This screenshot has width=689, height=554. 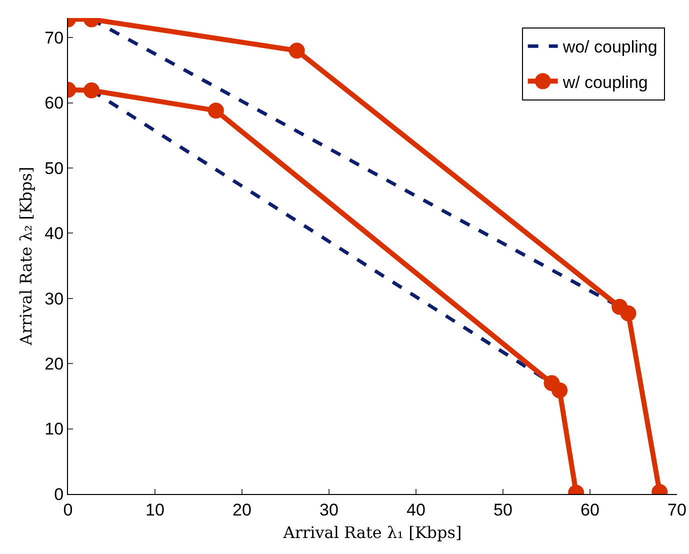 I want to click on y-tick-label: 50, so click(x=54, y=168).